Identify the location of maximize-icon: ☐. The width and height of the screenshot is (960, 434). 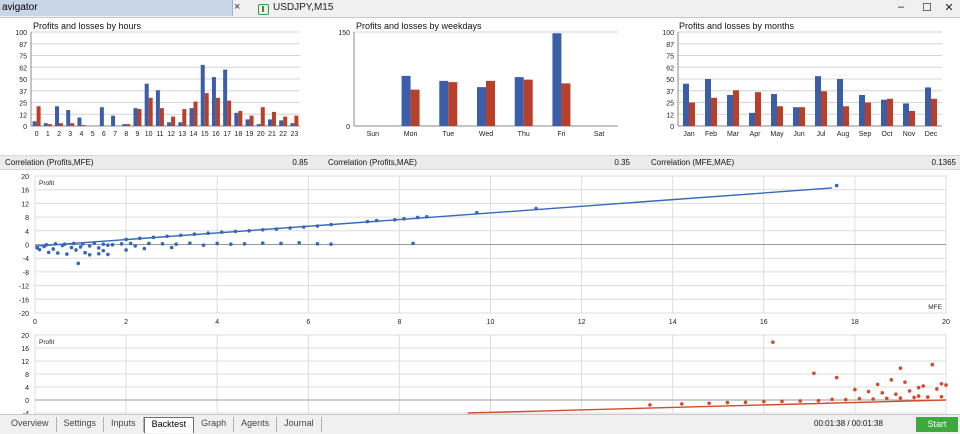
(927, 8).